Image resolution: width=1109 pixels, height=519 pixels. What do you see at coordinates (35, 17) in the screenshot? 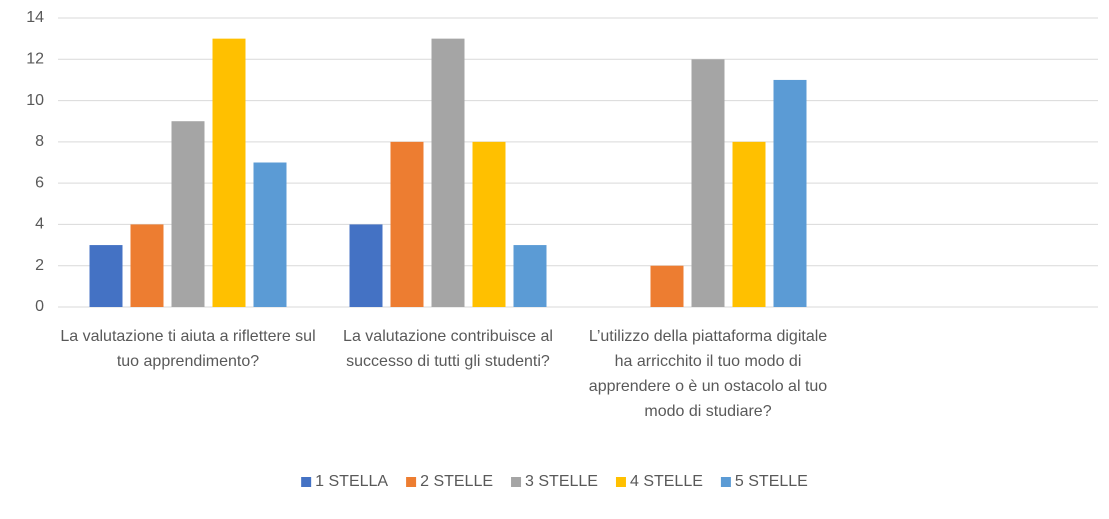
I see `y-tick-label: 14` at bounding box center [35, 17].